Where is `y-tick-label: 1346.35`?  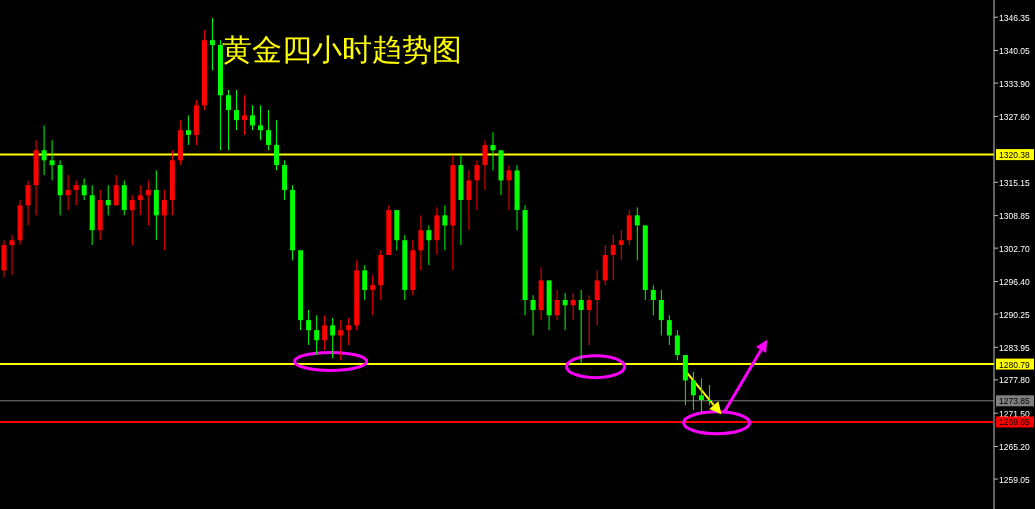
y-tick-label: 1346.35 is located at coordinates (1014, 17).